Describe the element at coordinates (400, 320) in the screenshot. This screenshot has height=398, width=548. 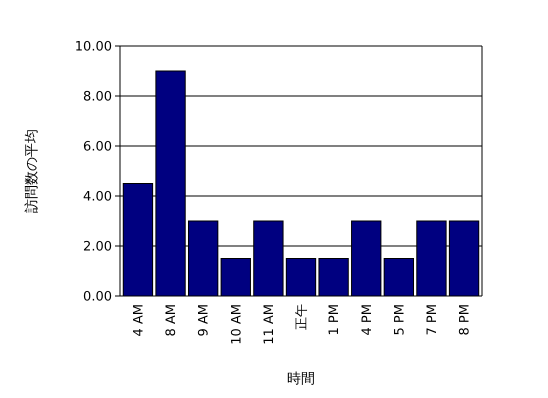
I see `x-tick-label: 5 PM` at that location.